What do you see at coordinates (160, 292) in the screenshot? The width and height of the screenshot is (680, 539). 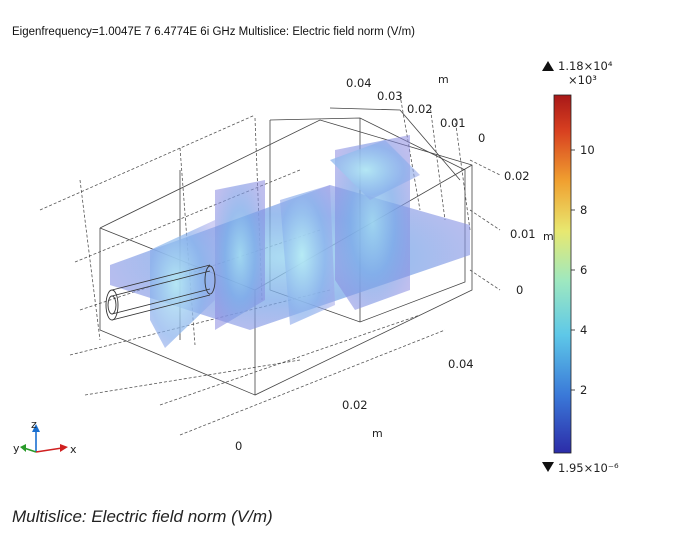 I see `coaxial-port` at bounding box center [160, 292].